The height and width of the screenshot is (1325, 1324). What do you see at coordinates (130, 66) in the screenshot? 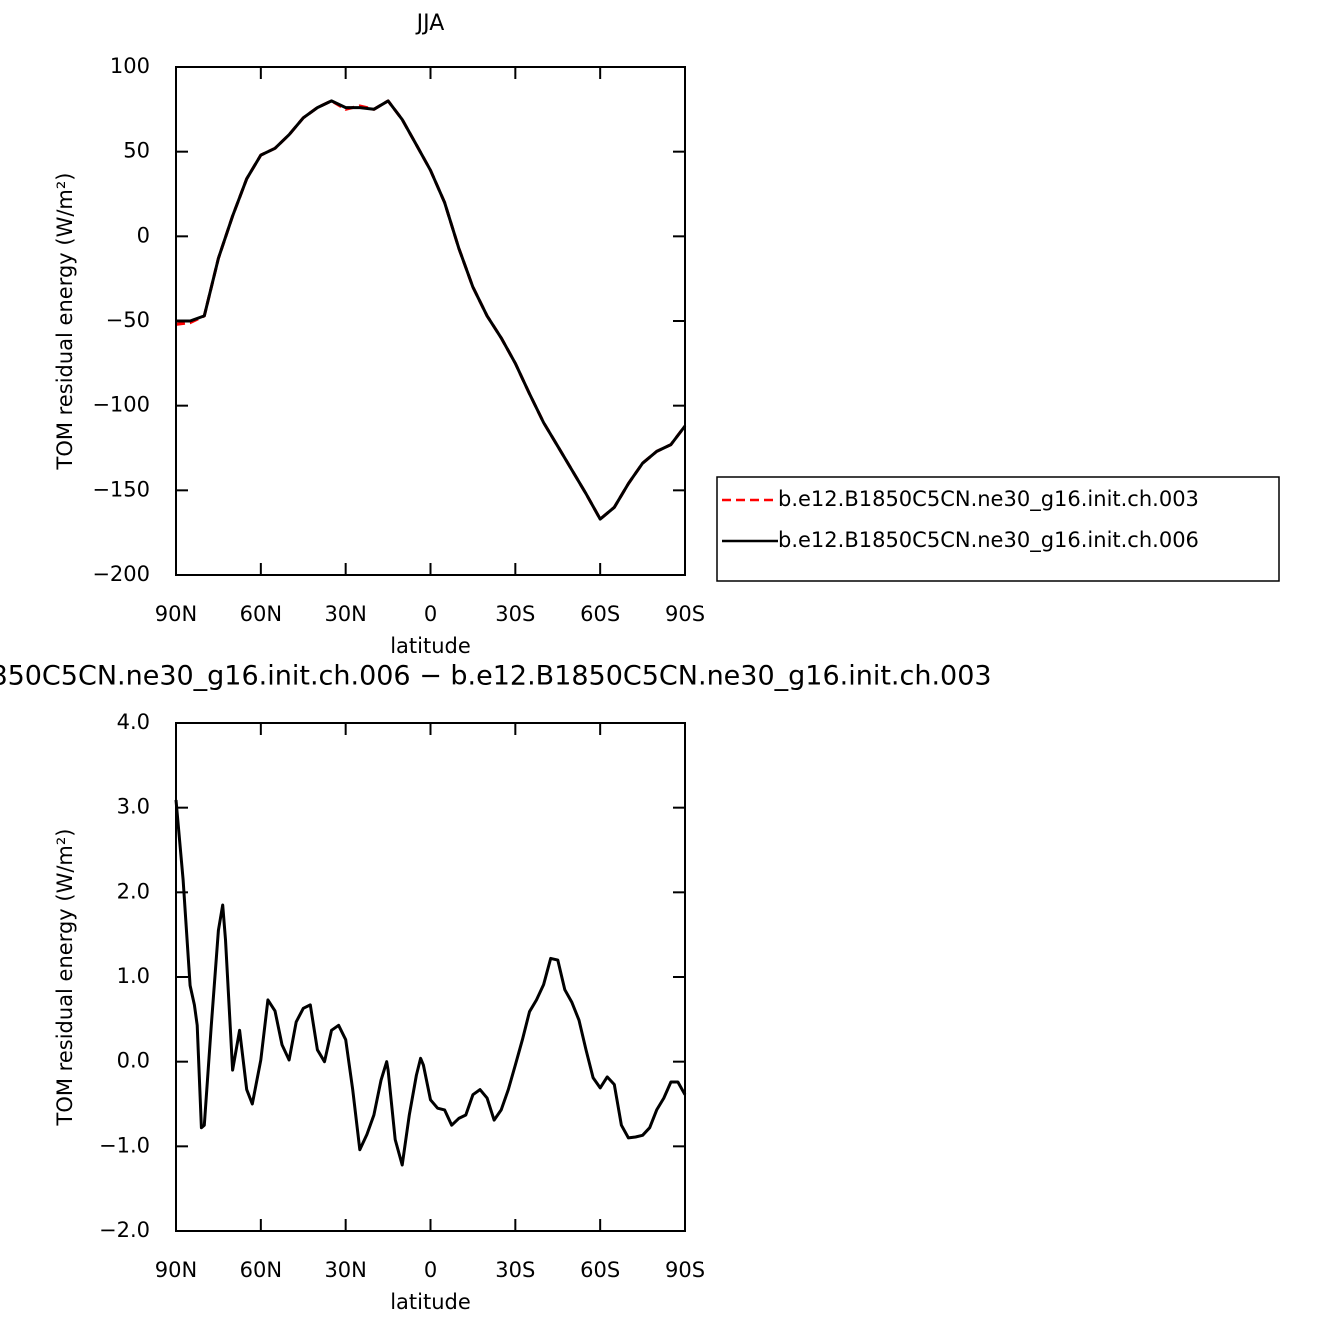
I see `y-tick-label: 100` at bounding box center [130, 66].